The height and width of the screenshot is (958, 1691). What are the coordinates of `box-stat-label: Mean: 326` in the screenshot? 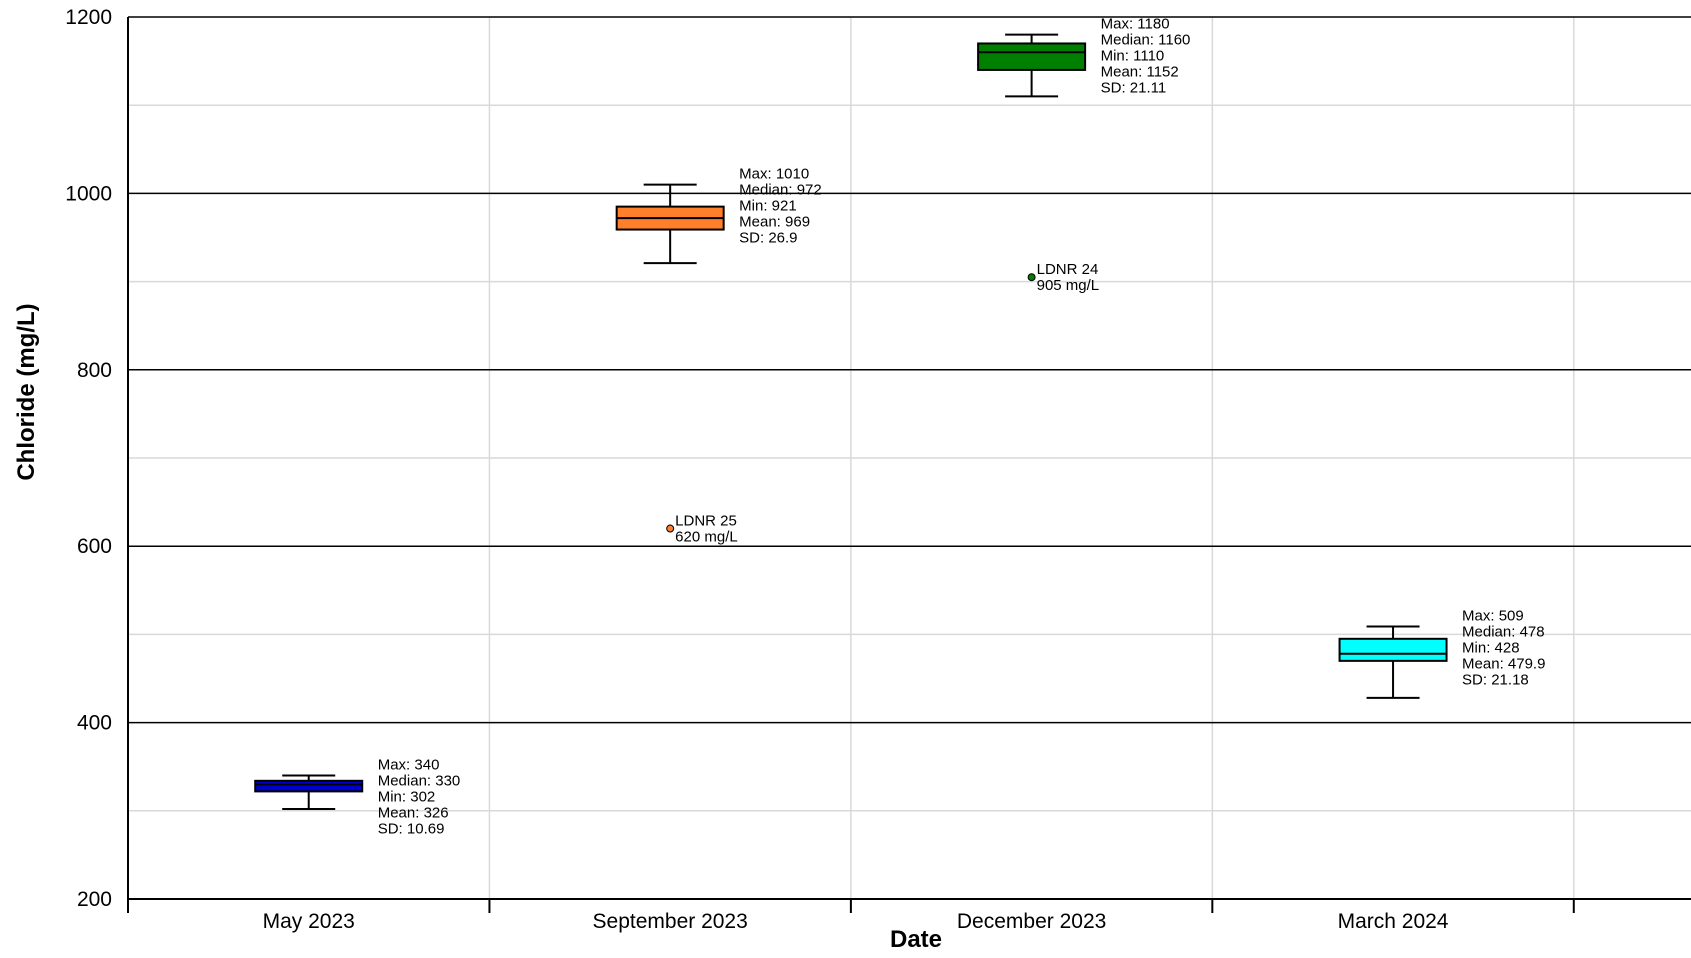 It's located at (413, 813).